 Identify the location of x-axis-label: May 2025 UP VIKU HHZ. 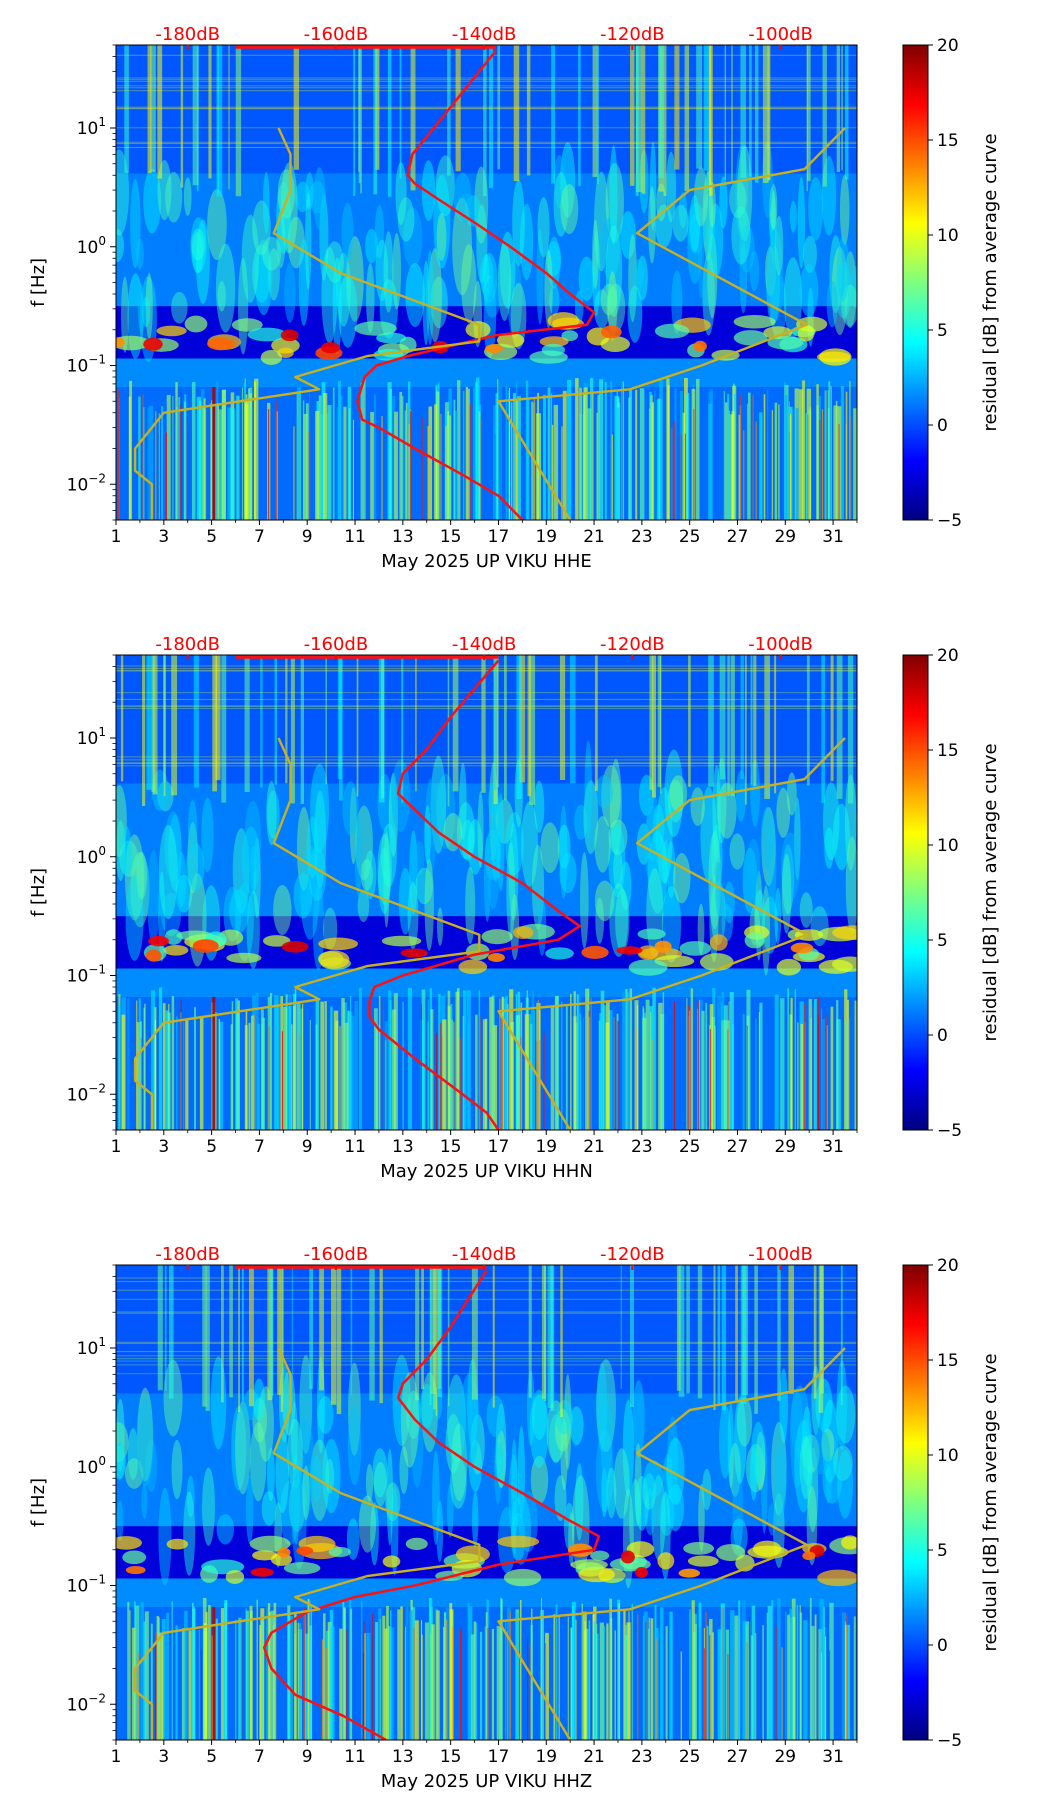
(486, 1781).